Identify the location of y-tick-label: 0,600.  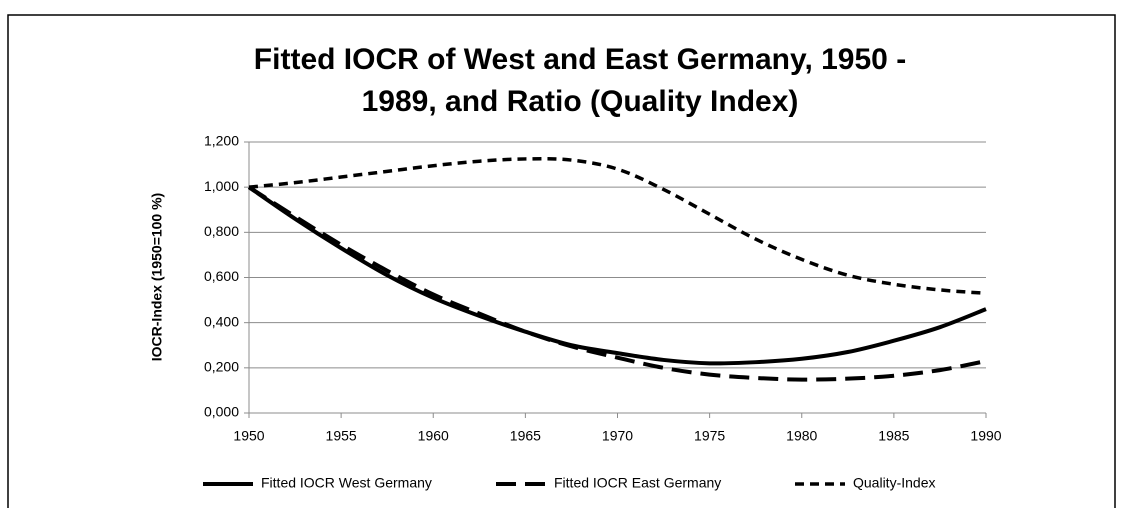
(221, 276).